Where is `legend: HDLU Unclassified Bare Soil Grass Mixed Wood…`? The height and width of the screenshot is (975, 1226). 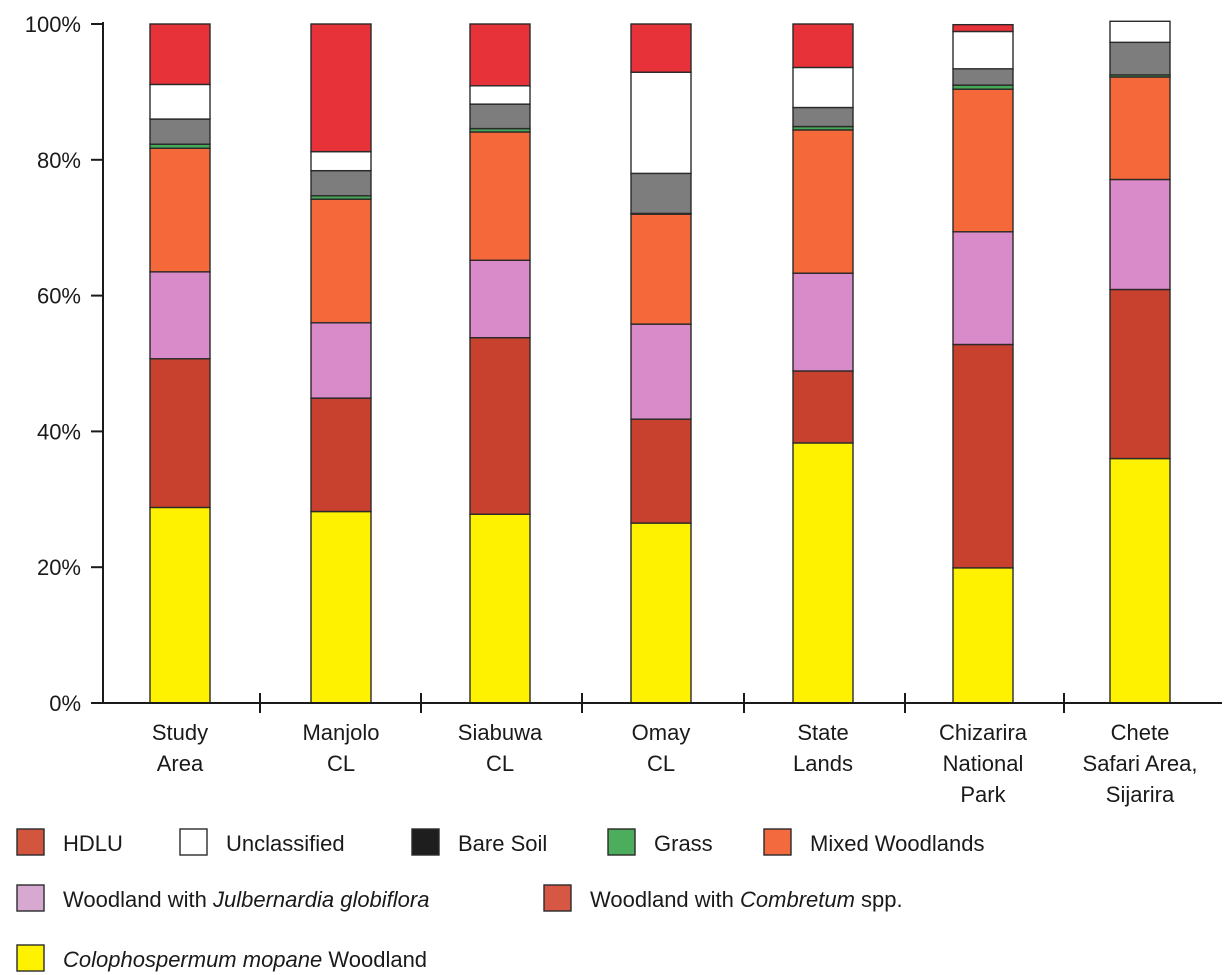
legend: HDLU Unclassified Bare Soil Grass Mixed Wood… is located at coordinates (500, 900).